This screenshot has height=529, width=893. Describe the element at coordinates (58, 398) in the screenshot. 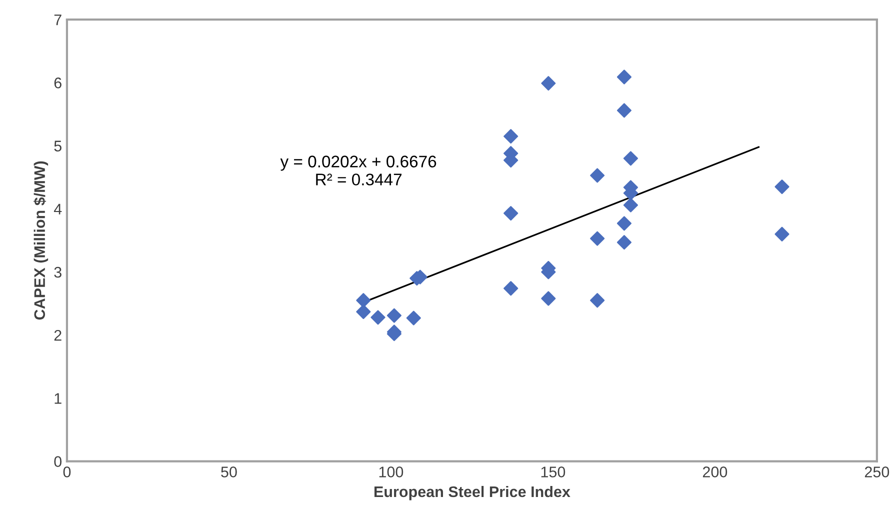

I see `y-tick-label: 1` at that location.